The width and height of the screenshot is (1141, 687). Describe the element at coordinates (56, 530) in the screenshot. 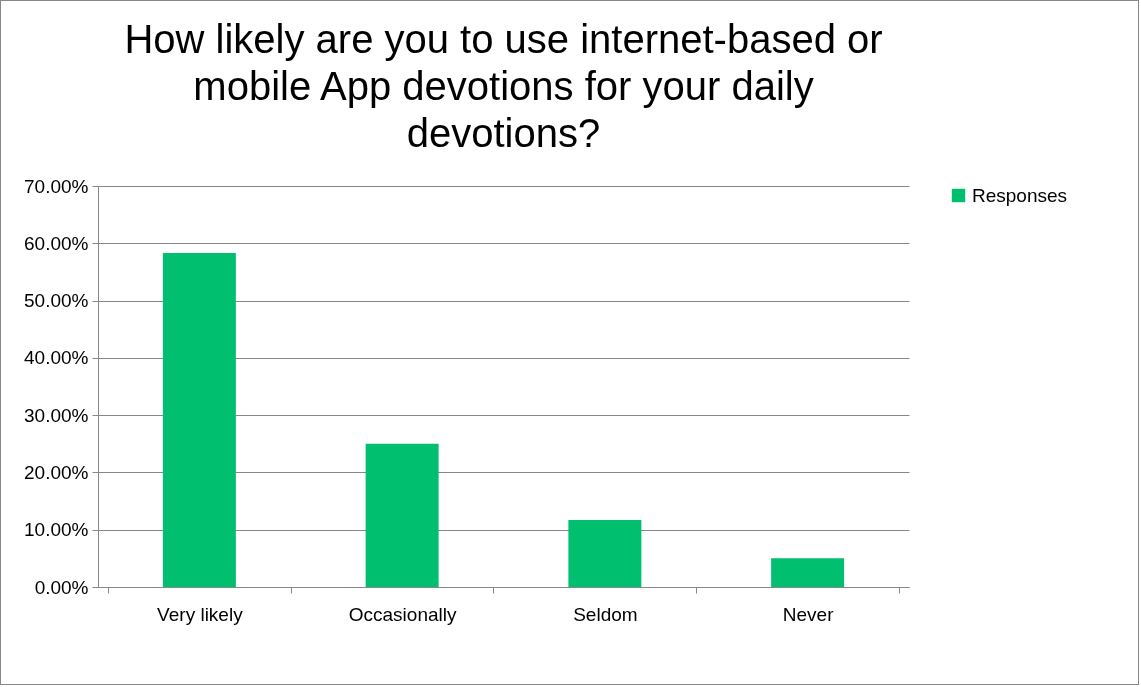

I see `y-tick-label: 10.00%` at that location.